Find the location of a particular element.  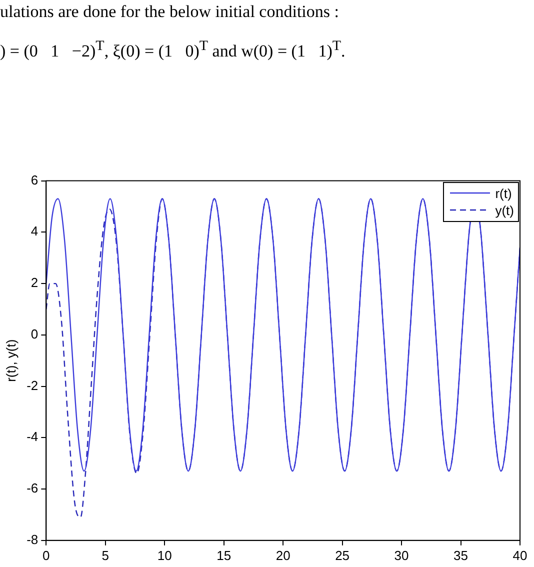

y-tick-label: 2 is located at coordinates (34, 282).